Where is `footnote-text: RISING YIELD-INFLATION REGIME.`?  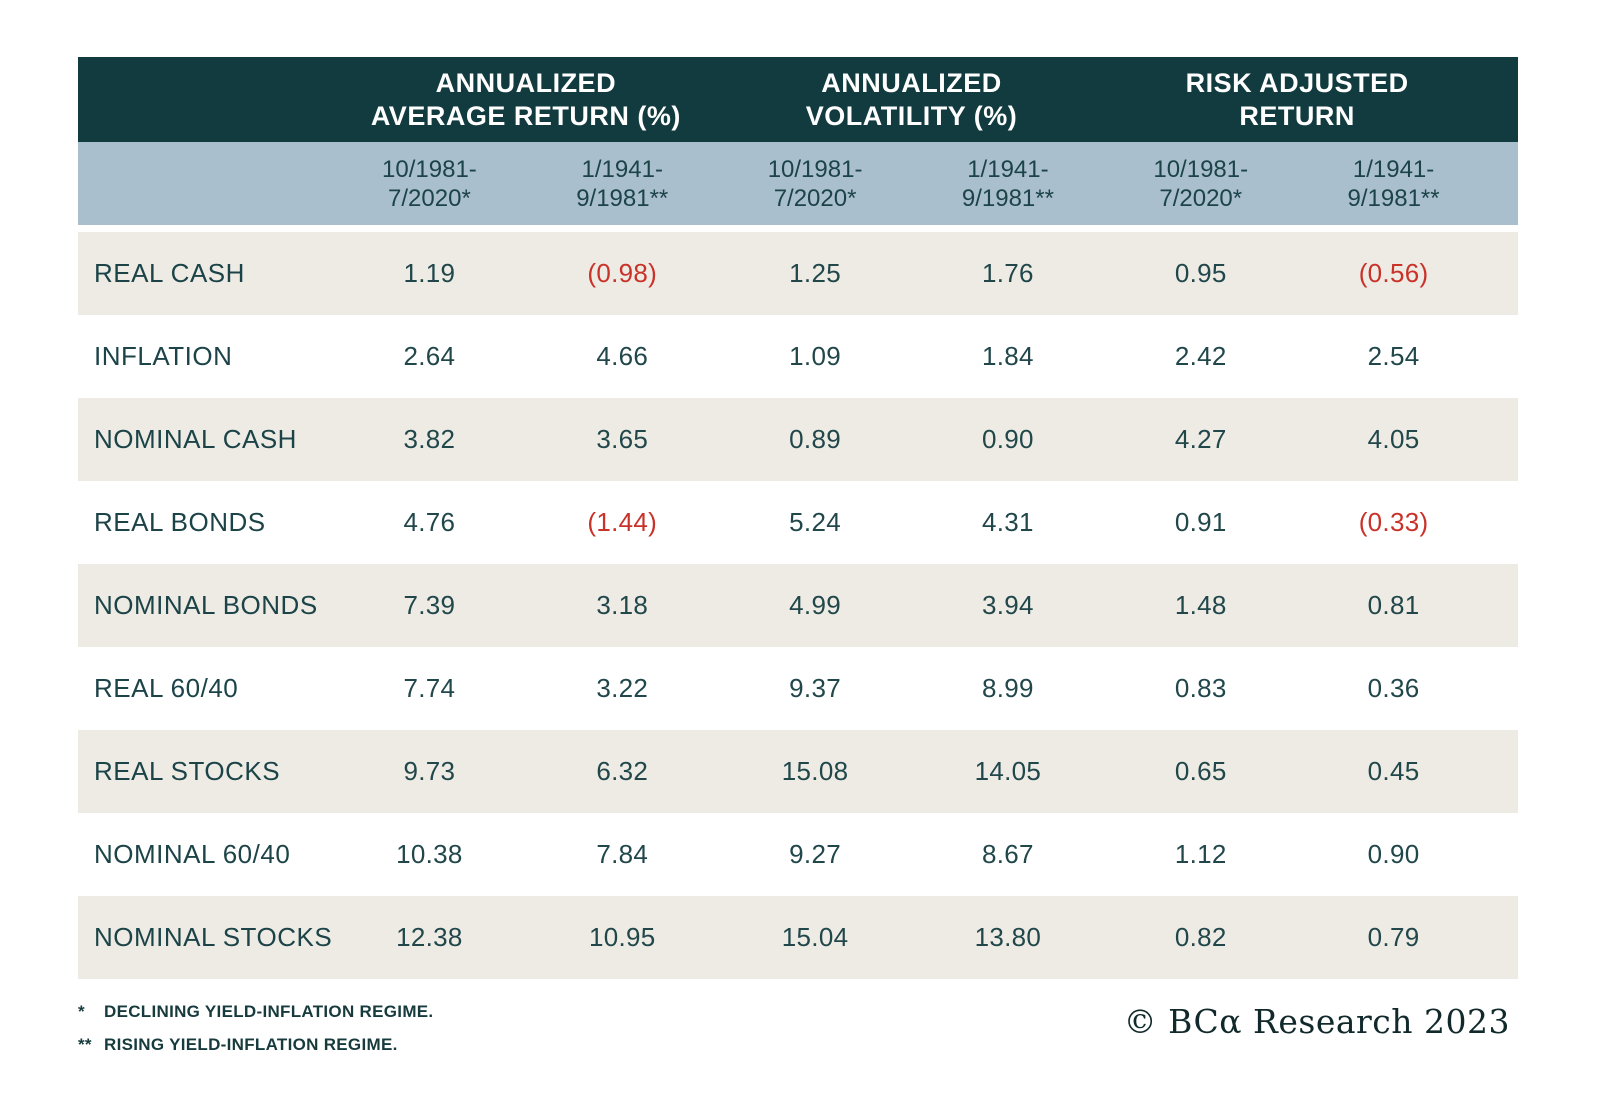 footnote-text: RISING YIELD-INFLATION REGIME. is located at coordinates (251, 1044).